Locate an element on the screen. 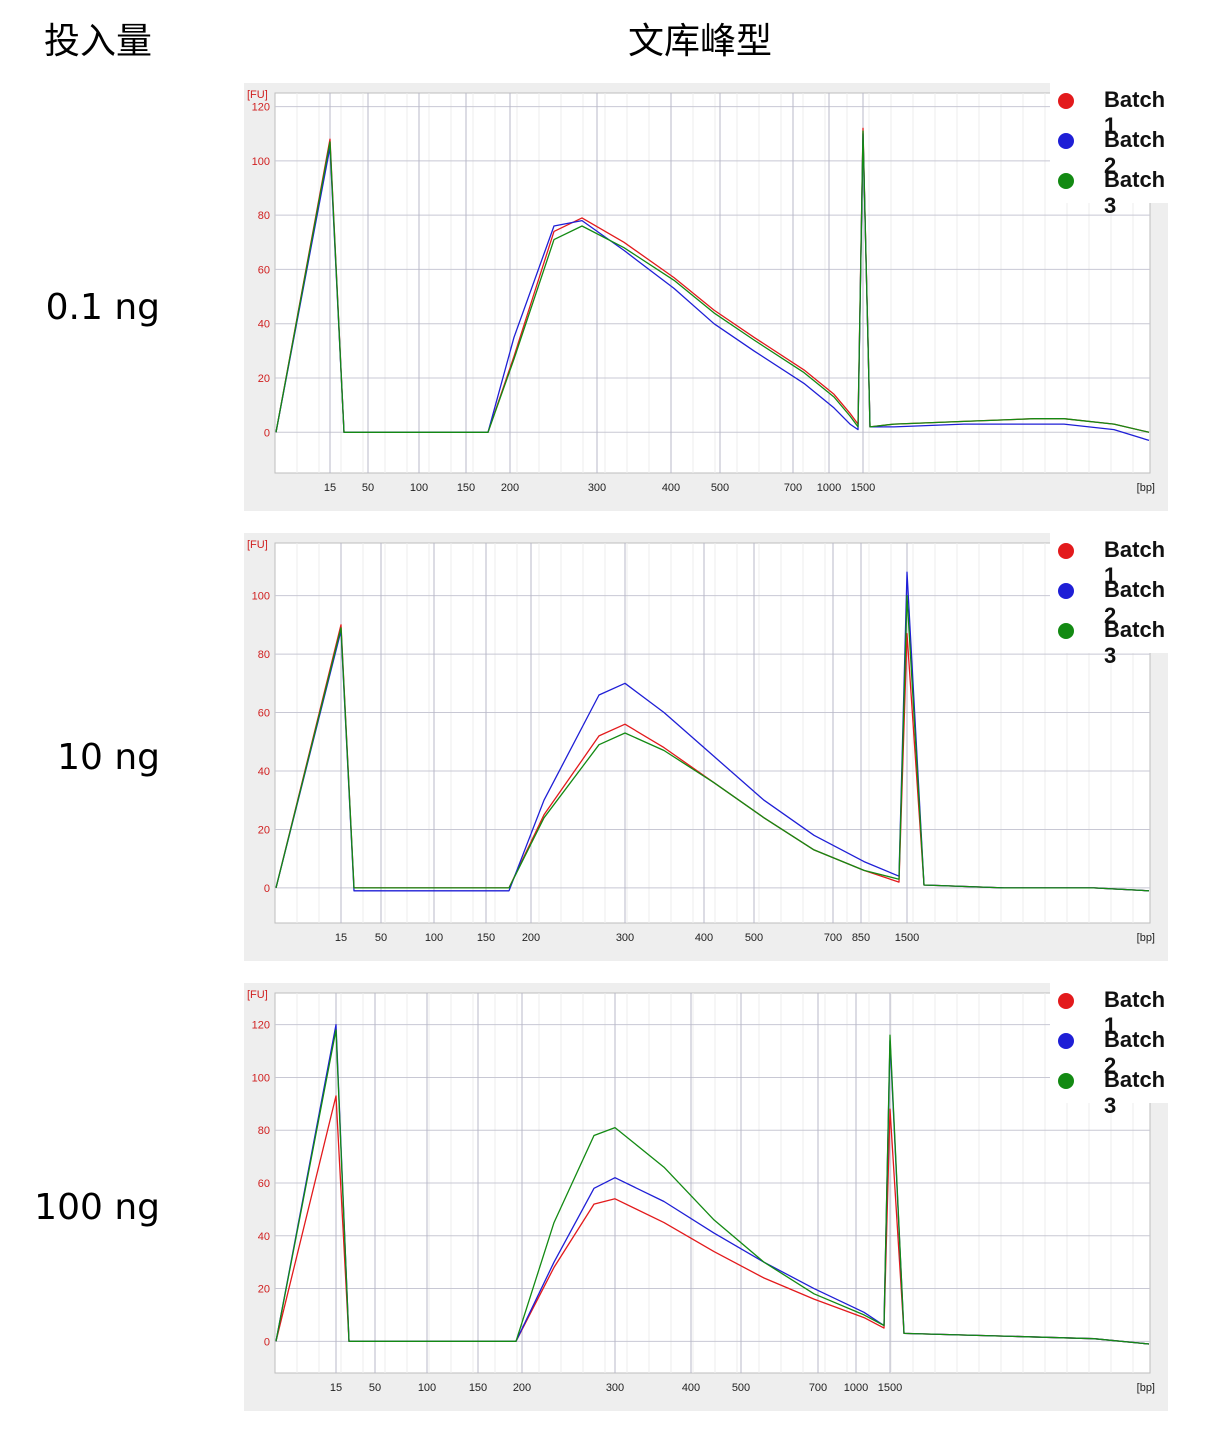 The width and height of the screenshot is (1216, 1435). row-label-1: 10 ng is located at coordinates (108, 757).